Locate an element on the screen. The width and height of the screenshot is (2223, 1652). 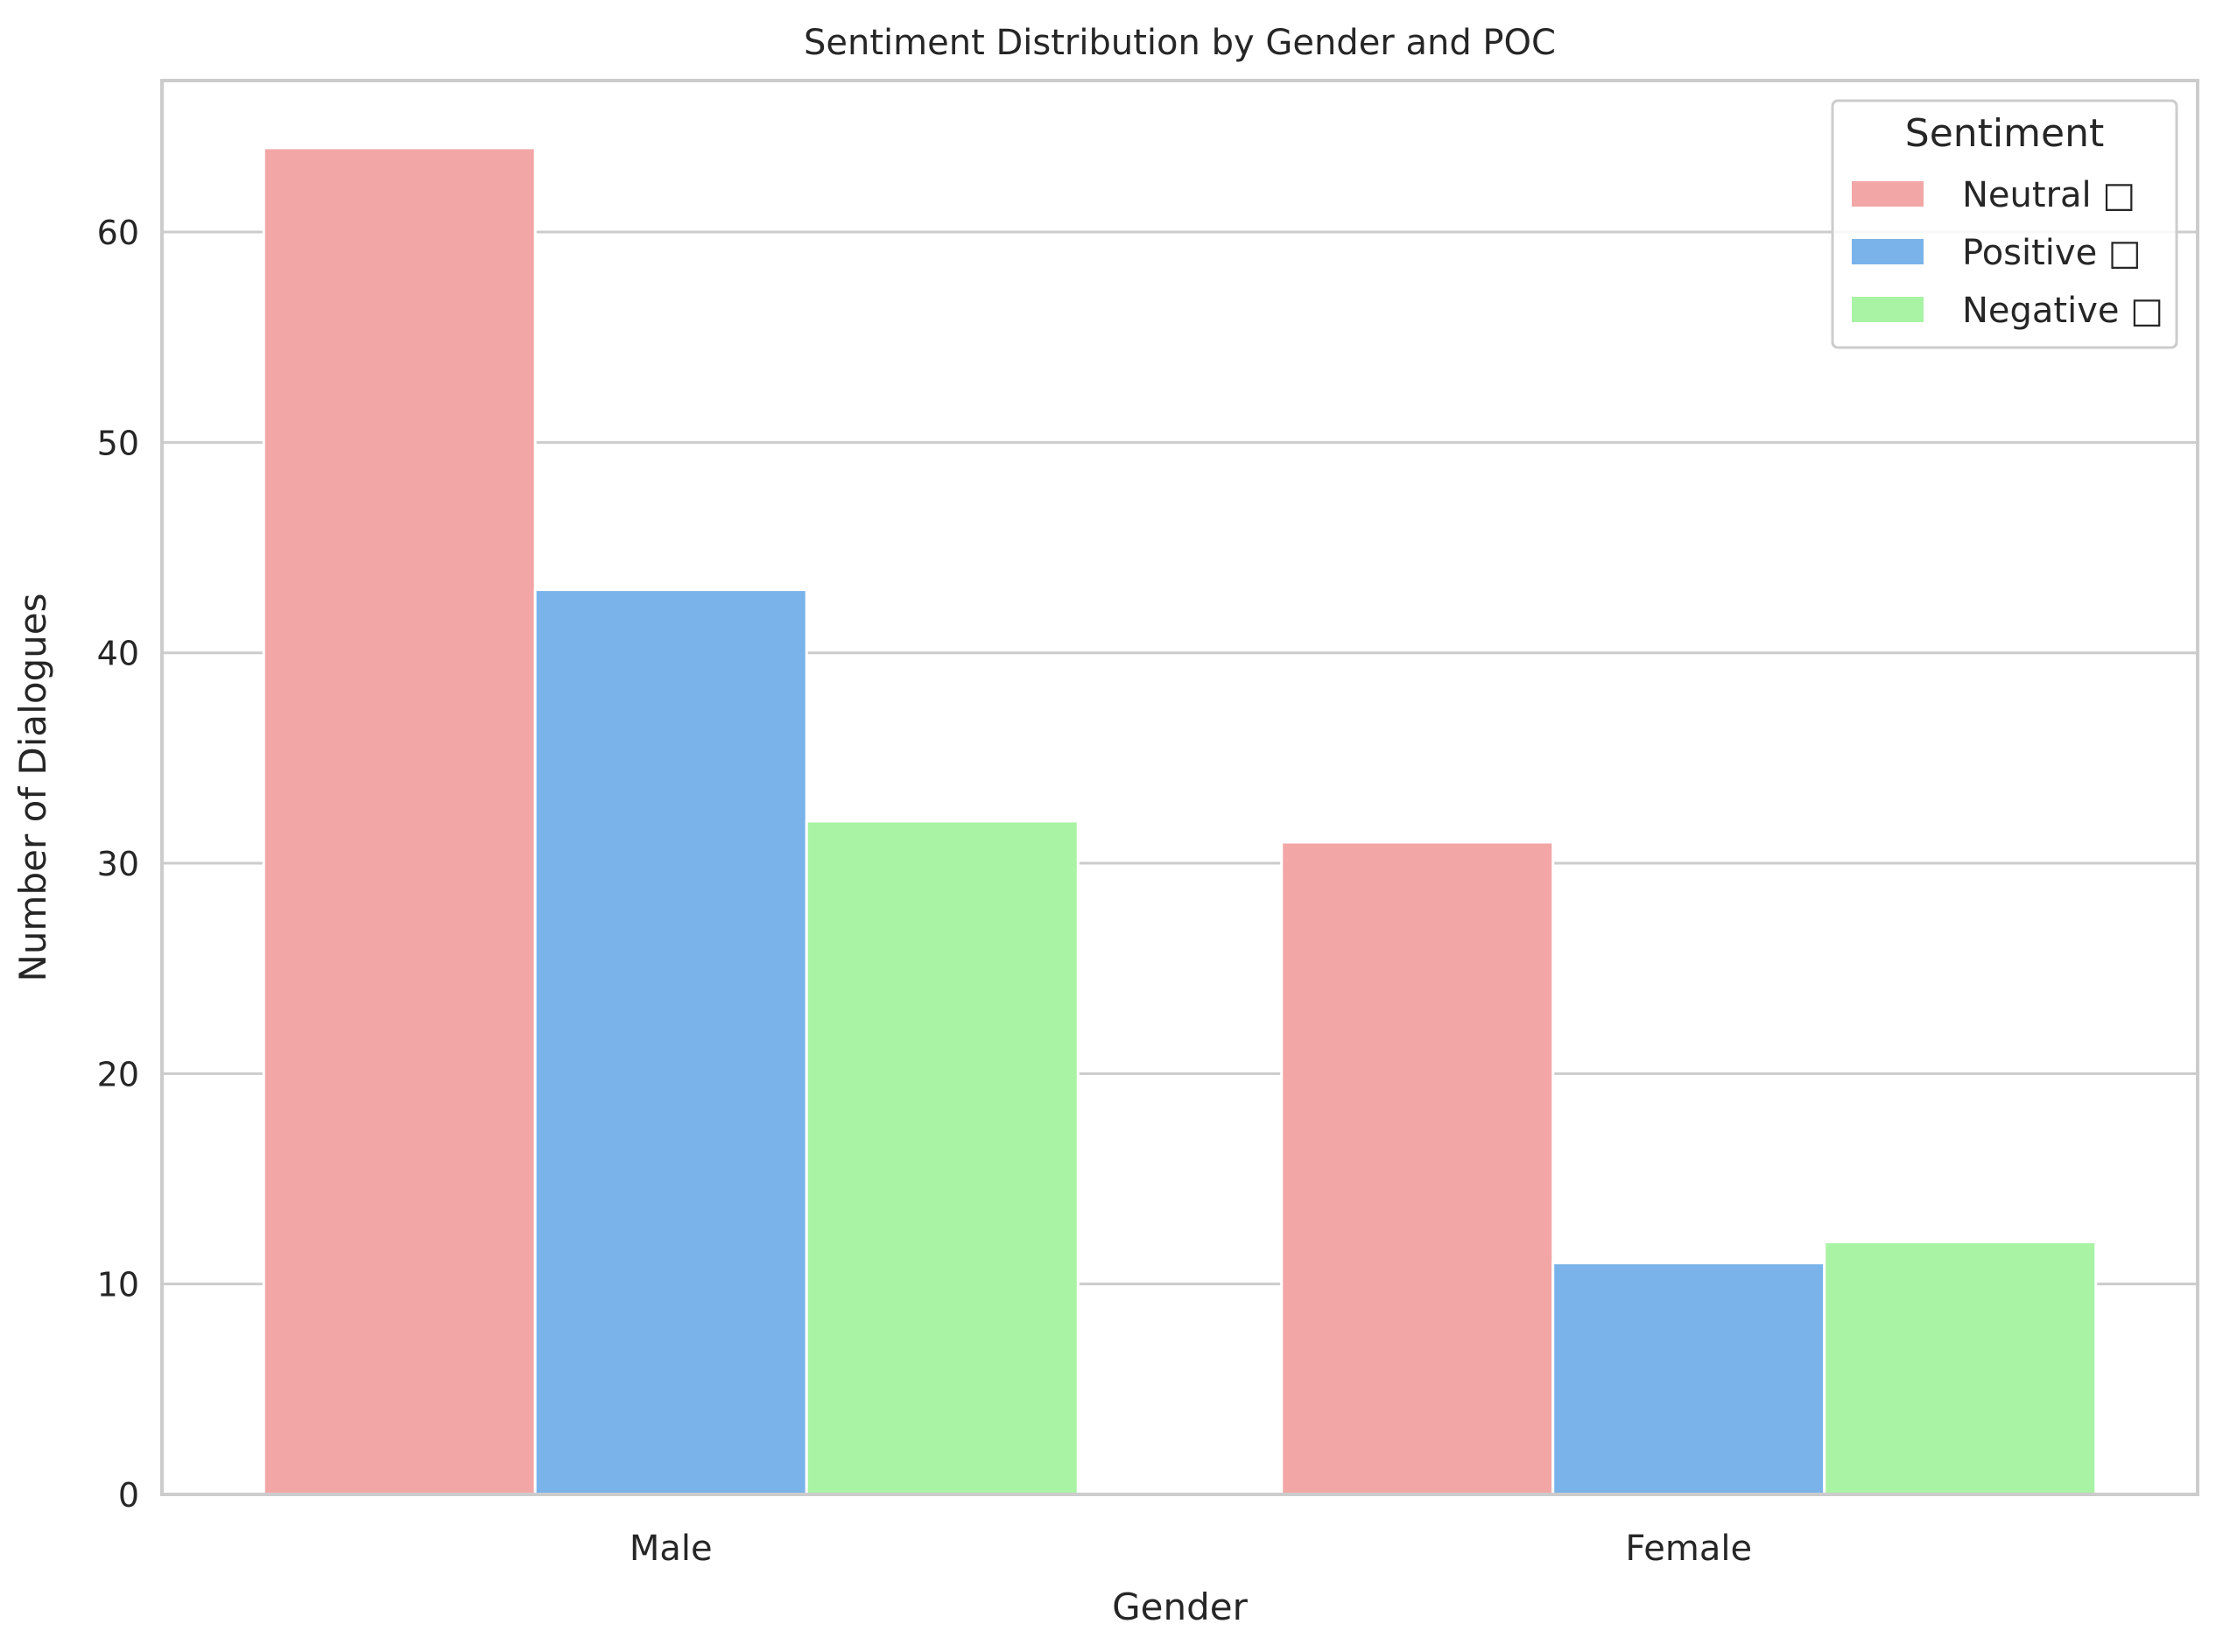
y-tick-label: 10 is located at coordinates (118, 1285).